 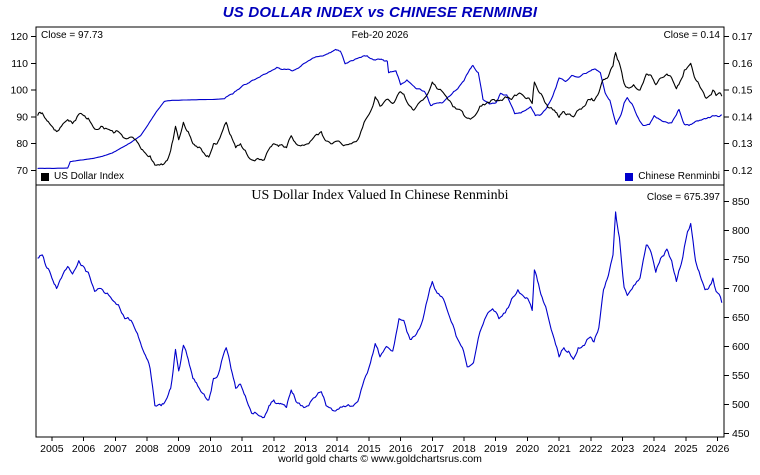 I want to click on x-tick-label: 2007, so click(x=116, y=449).